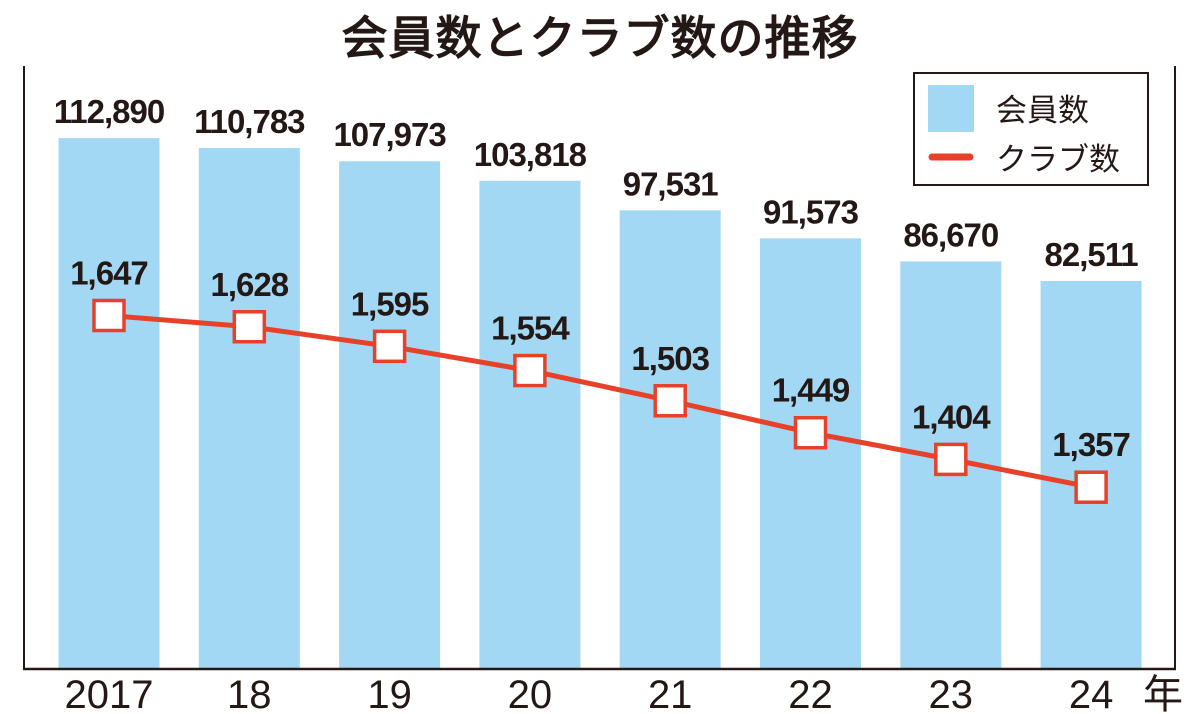  What do you see at coordinates (600, 38) in the screenshot?
I see `chart-title: 会員数とクラブ数の推移` at bounding box center [600, 38].